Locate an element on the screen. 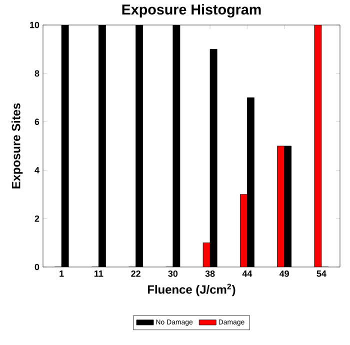 This screenshot has height=345, width=350. y-tick-label: 10 is located at coordinates (35, 25).